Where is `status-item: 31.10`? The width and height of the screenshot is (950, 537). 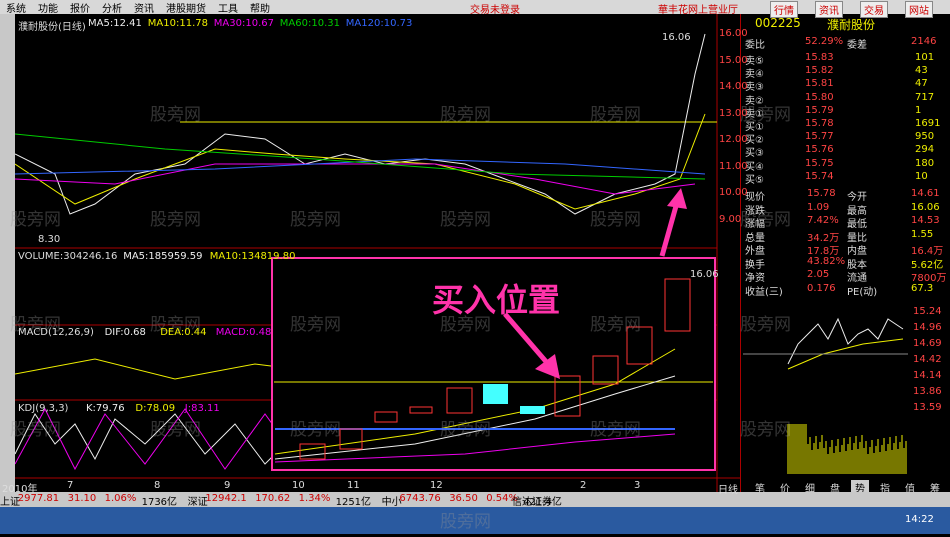 status-item: 31.10 is located at coordinates (82, 498).